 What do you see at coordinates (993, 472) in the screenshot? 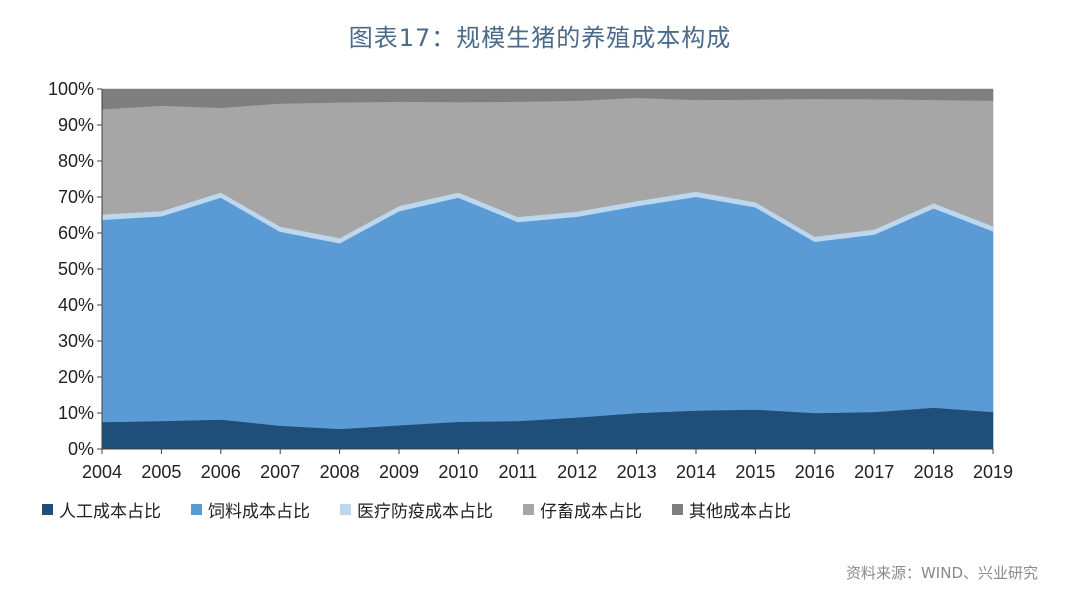
I see `x-tick-label: 2019` at bounding box center [993, 472].